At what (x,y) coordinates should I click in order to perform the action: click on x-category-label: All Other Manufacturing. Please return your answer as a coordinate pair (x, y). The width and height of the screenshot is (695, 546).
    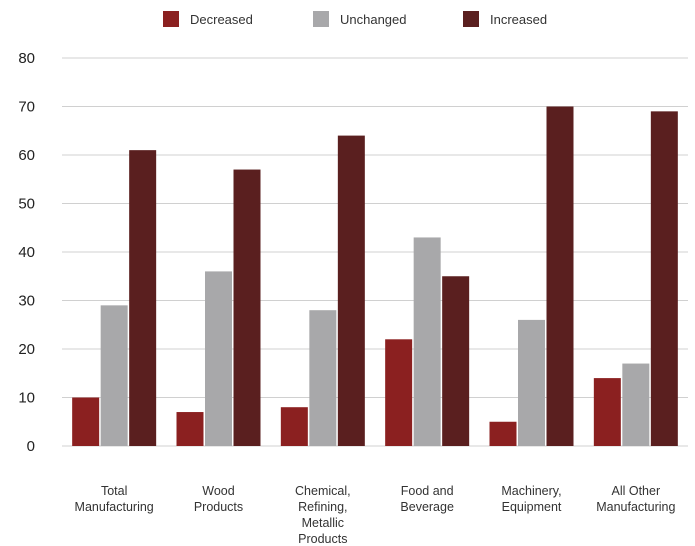
    Looking at the image, I should click on (635, 499).